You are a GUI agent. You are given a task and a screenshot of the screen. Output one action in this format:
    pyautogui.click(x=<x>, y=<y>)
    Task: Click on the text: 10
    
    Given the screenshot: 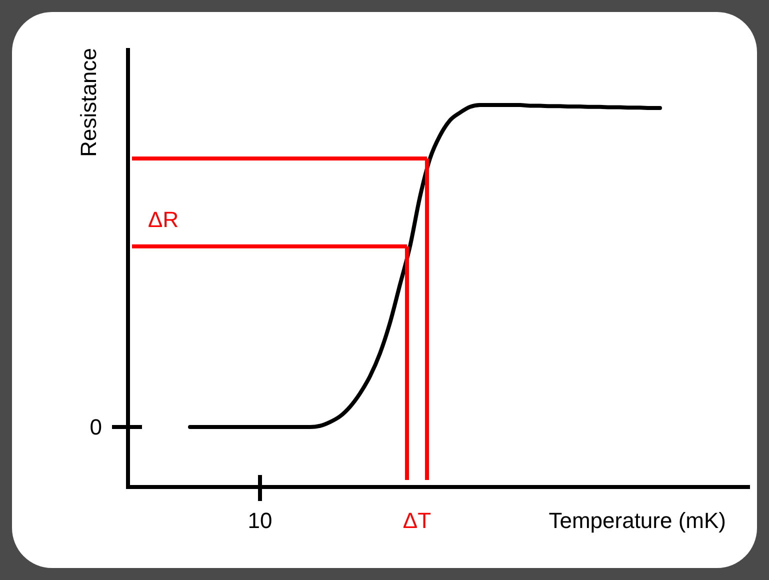 What is the action you would take?
    pyautogui.click(x=260, y=520)
    